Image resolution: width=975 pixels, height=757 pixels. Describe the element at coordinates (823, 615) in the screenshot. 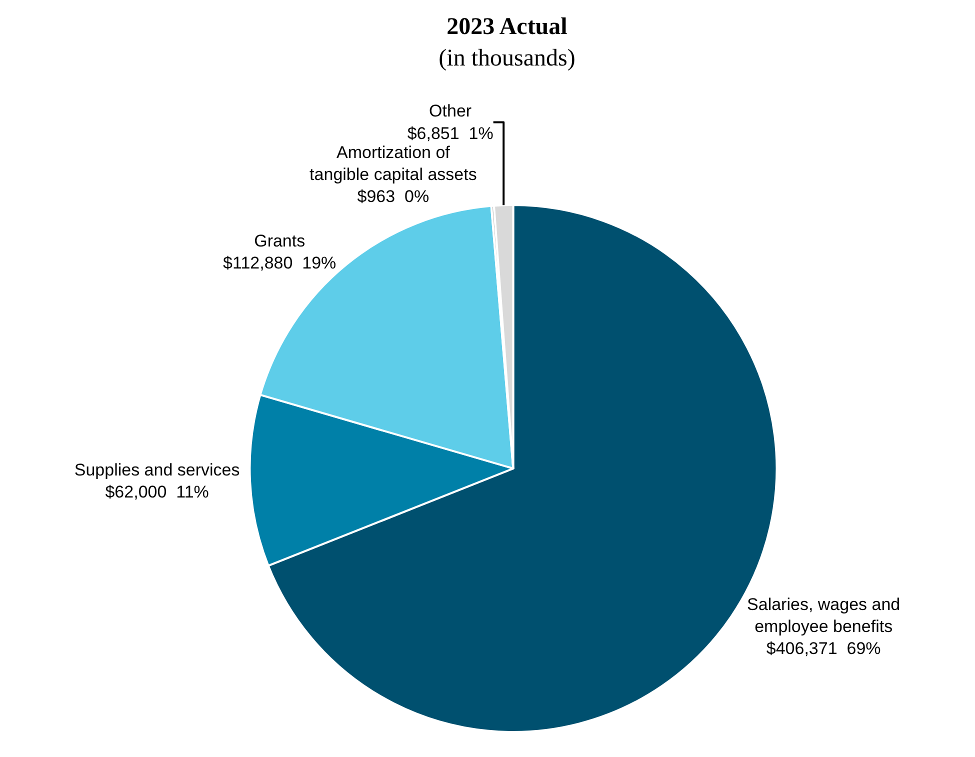

I see `slice-label: Salaries, wages and employee benefits` at that location.